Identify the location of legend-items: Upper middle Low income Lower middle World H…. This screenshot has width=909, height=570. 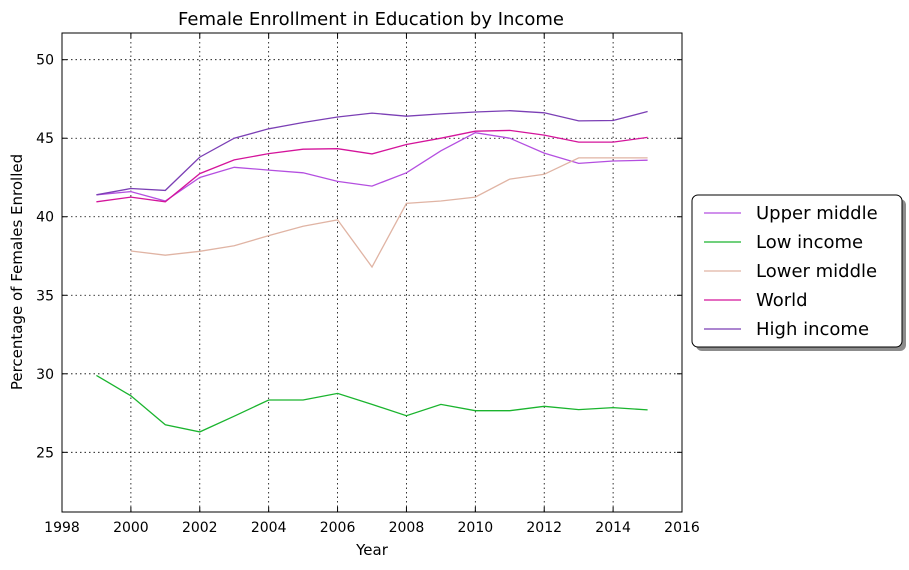
(791, 271).